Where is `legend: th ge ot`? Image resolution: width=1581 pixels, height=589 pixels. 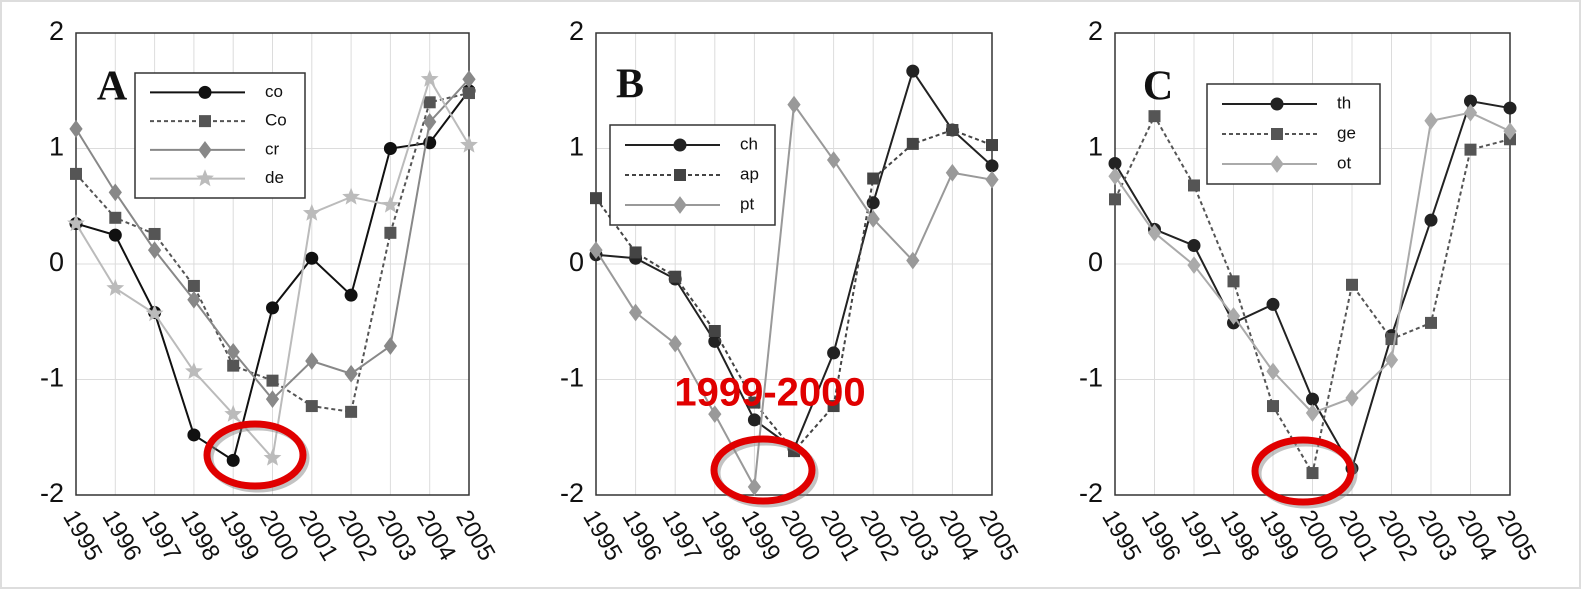 legend: th ge ot is located at coordinates (1293, 134).